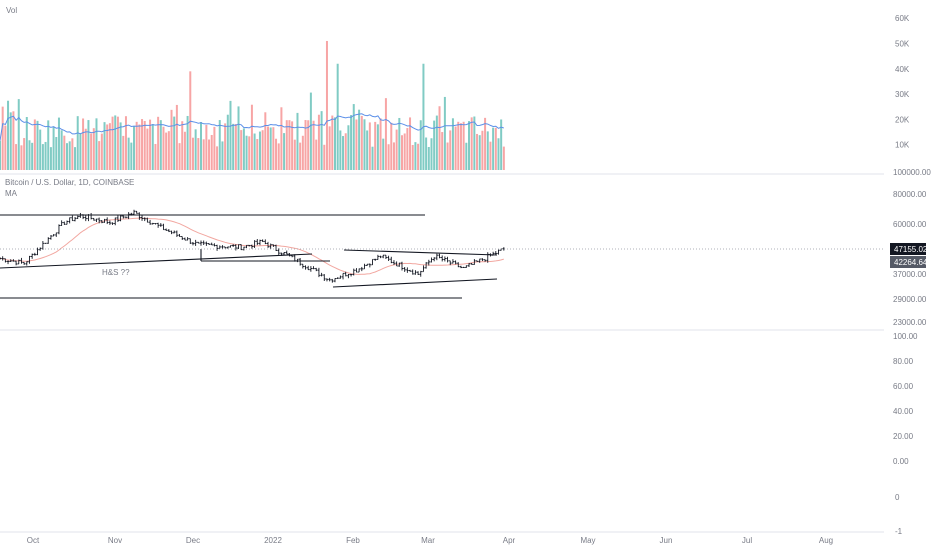 The height and width of the screenshot is (555, 932). Describe the element at coordinates (908, 262) in the screenshot. I see `ma-price-tag` at that location.